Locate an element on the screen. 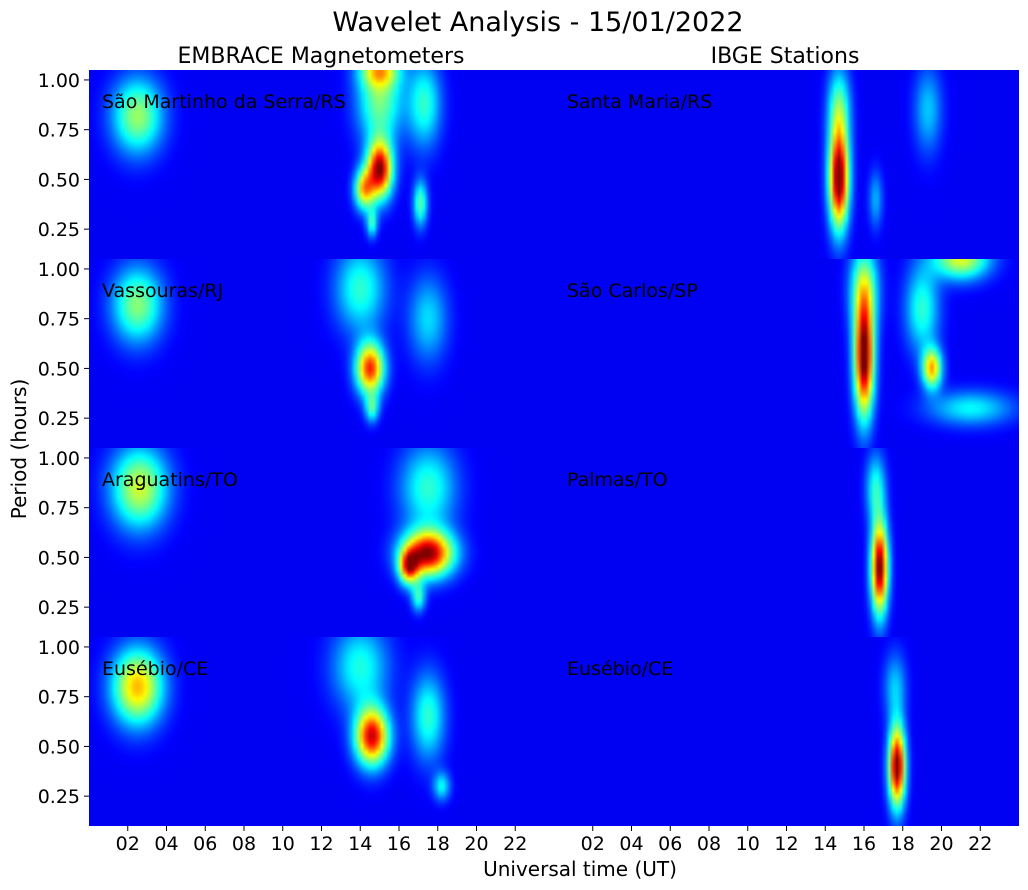 The width and height of the screenshot is (1028, 890). wavelet-panel: Santa Maria/RS is located at coordinates (786, 164).